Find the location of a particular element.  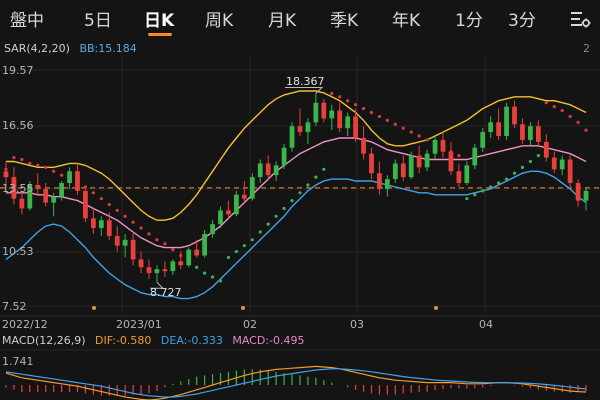

high-leader-line is located at coordinates (304, 90).